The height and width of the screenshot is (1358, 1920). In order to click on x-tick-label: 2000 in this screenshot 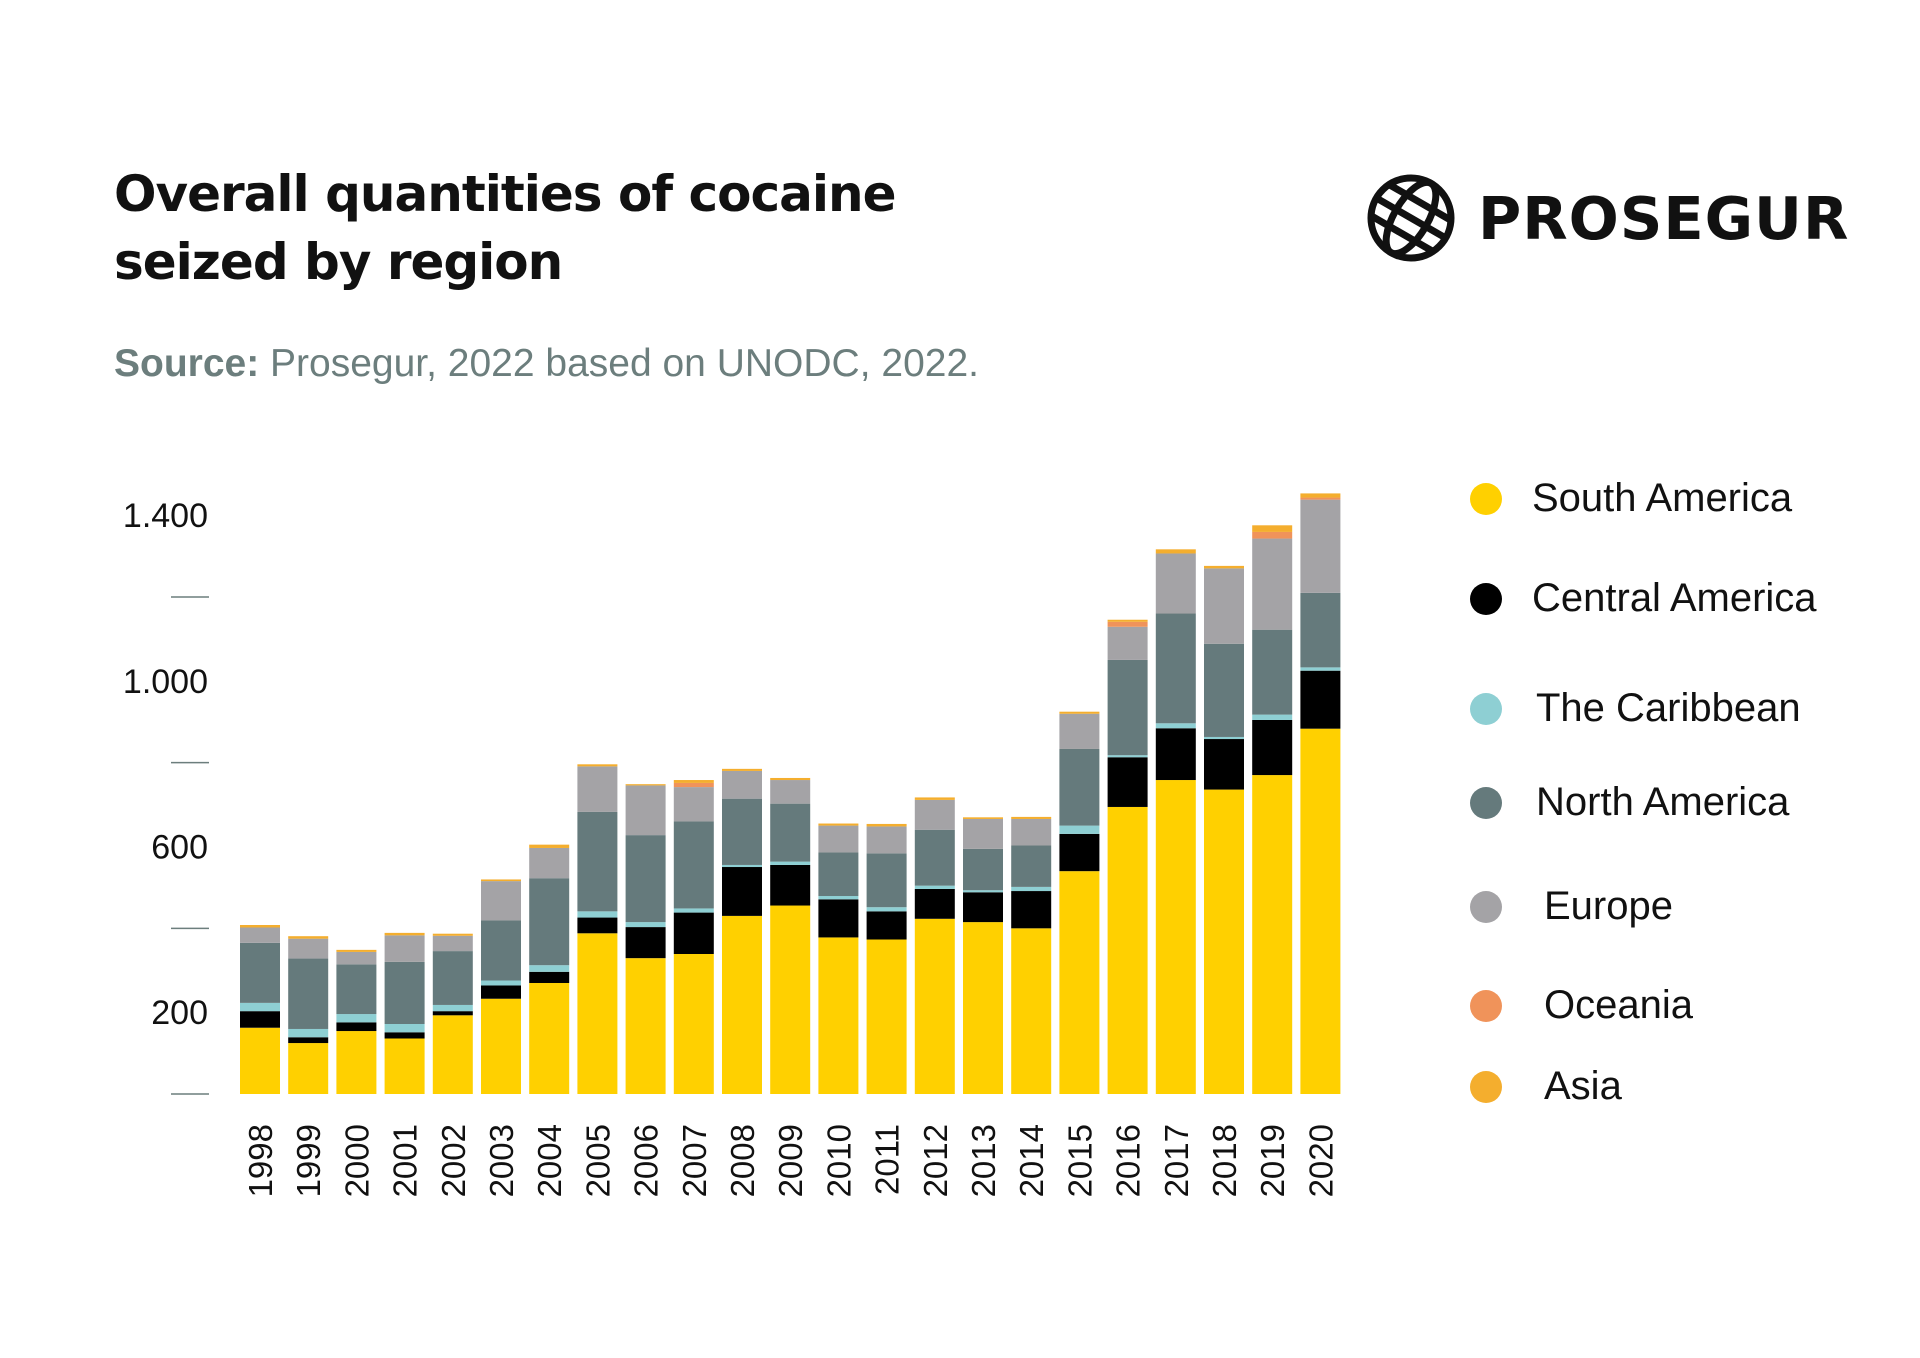, I will do `click(356, 1160)`.